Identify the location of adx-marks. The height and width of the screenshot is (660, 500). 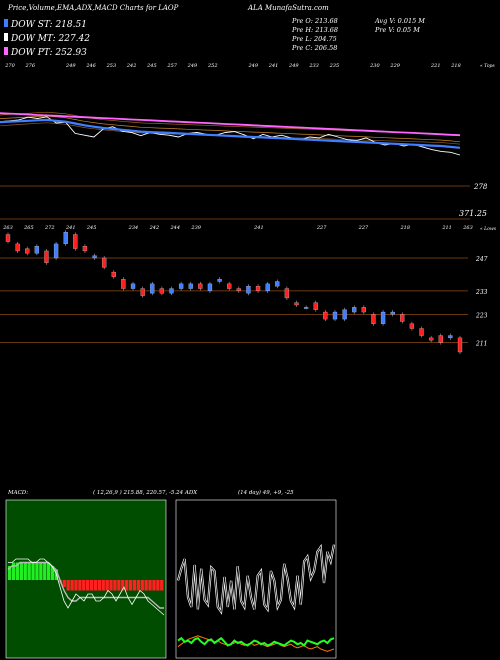
(256, 597).